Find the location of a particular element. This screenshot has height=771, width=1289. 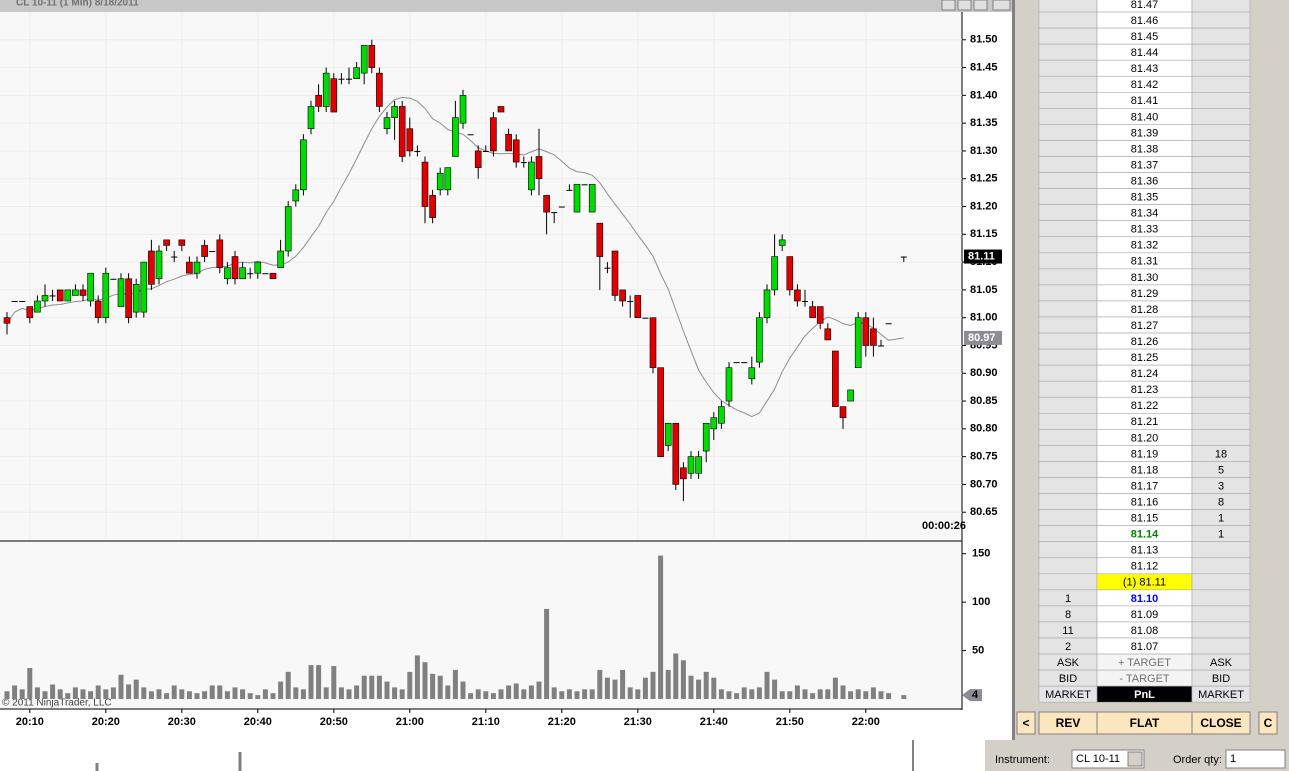

instrument-select is located at coordinates (1108, 759).